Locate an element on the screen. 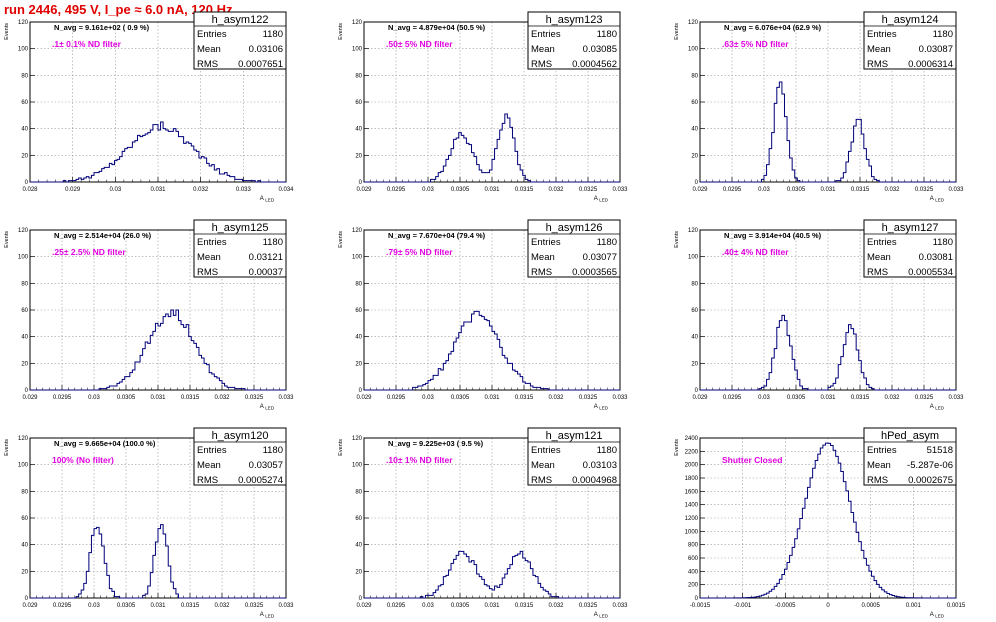  y-axis-title: Events is located at coordinates (7, 239).